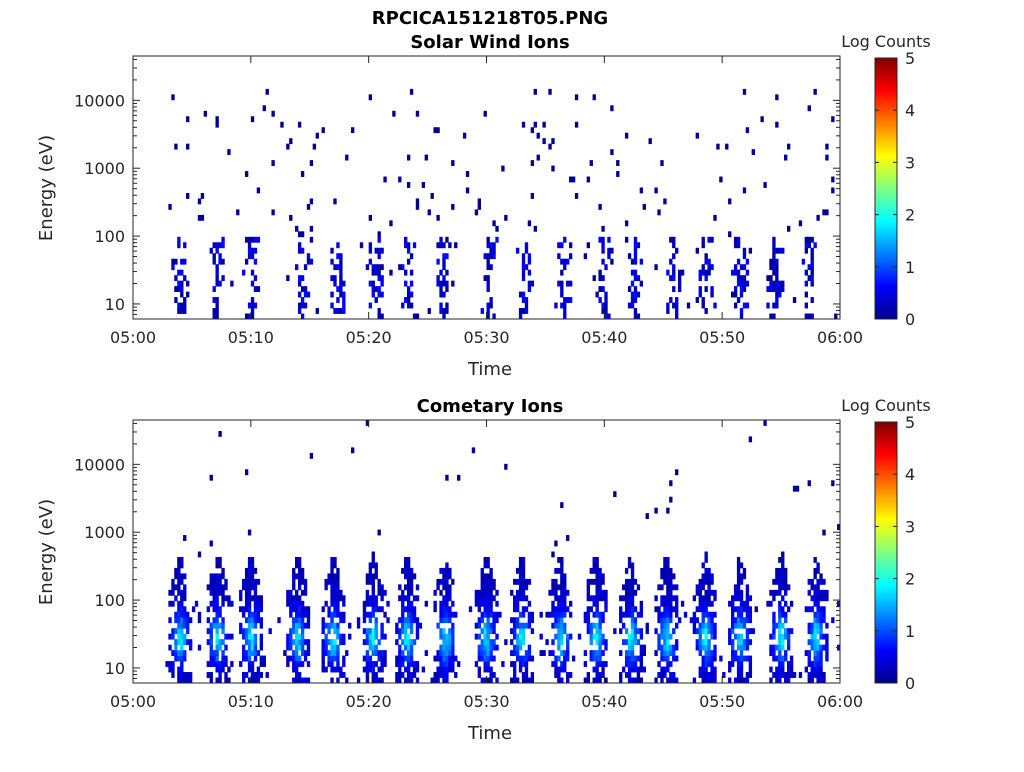 This screenshot has height=772, width=1024. Describe the element at coordinates (604, 701) in the screenshot. I see `x-tick-label: 05:40` at that location.